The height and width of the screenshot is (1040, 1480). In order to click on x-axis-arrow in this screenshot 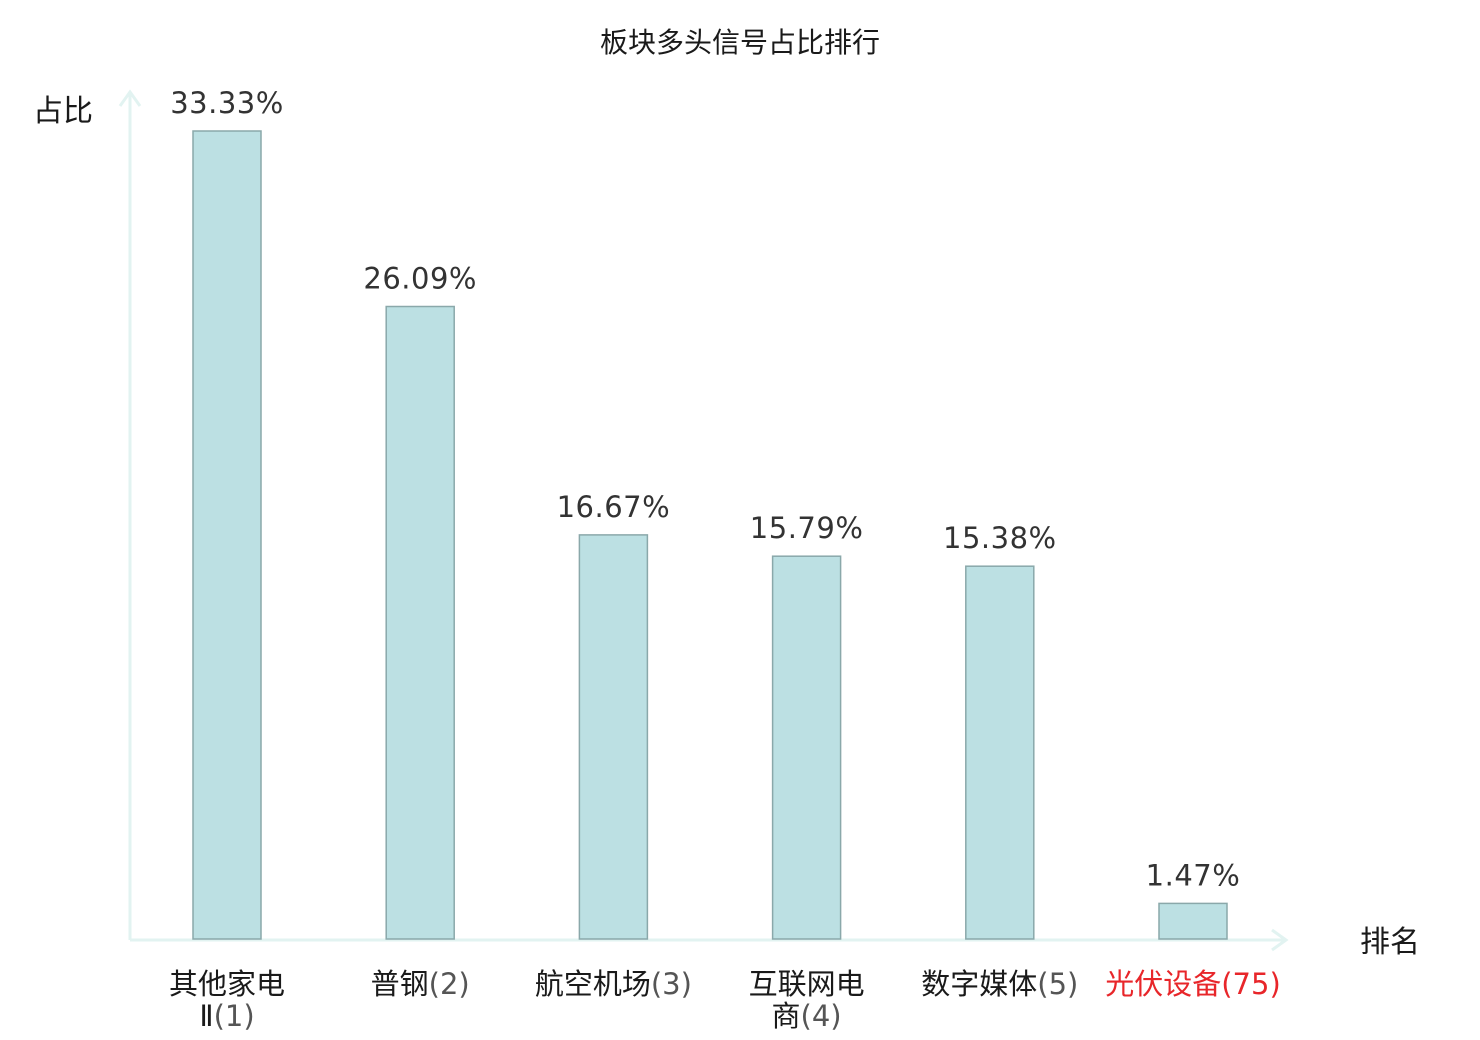, I will do `click(1280, 940)`.